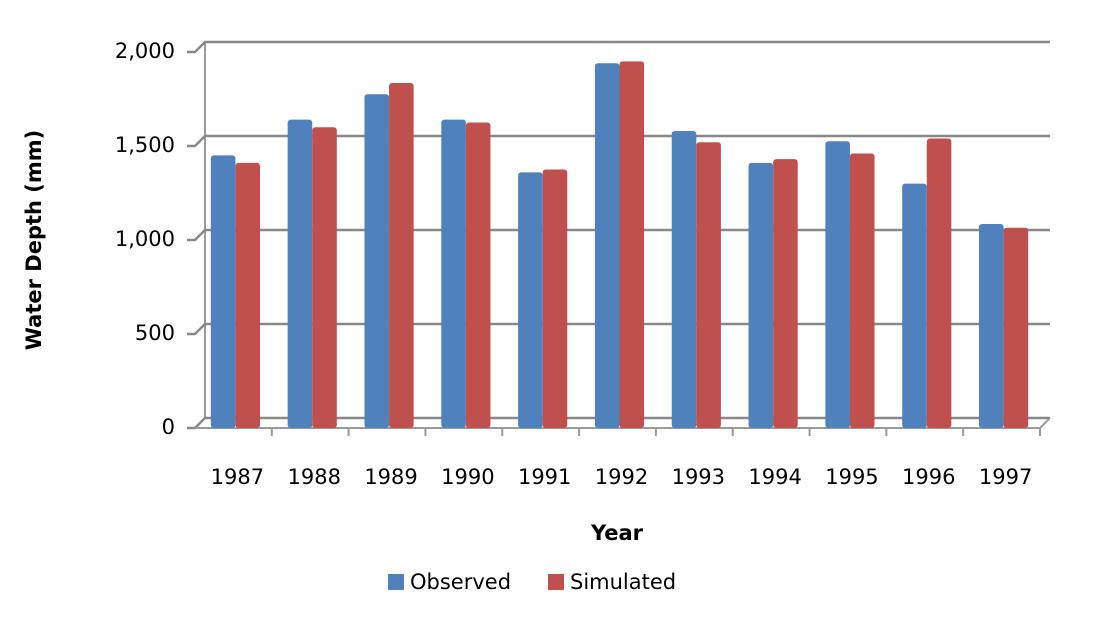 The height and width of the screenshot is (632, 1094). What do you see at coordinates (145, 145) in the screenshot?
I see `y-tick-label: 1,500` at bounding box center [145, 145].